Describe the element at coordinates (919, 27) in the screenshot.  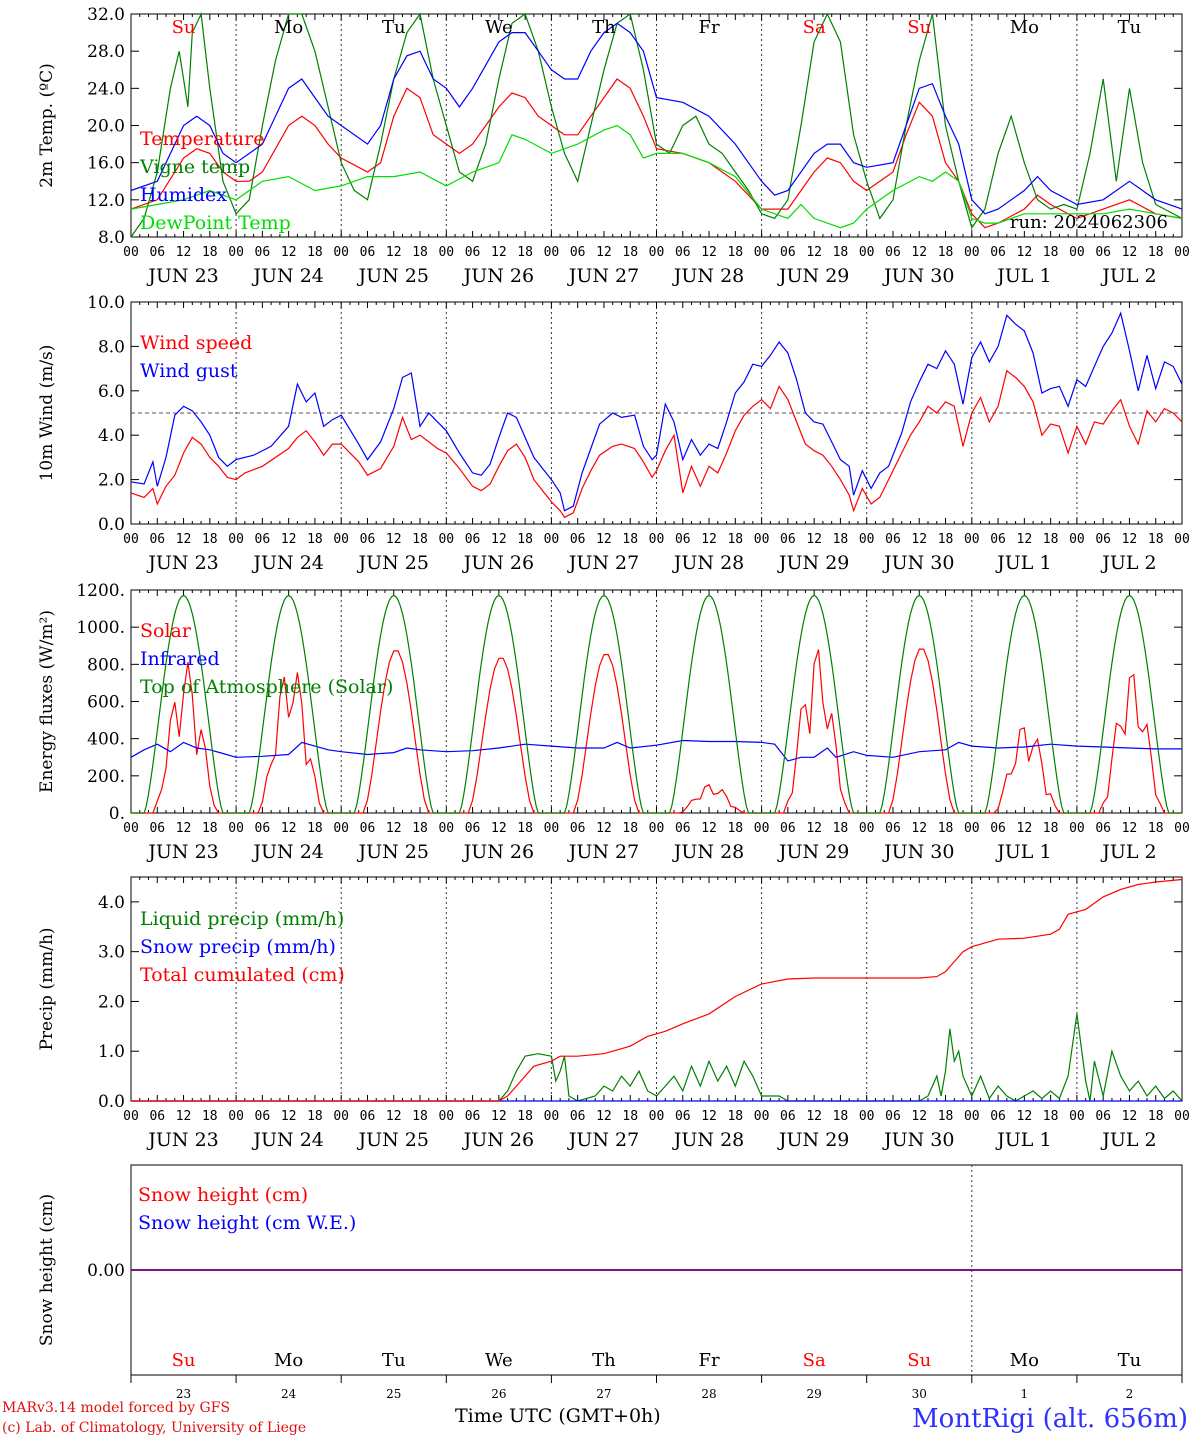
I see `day-label-top: Su` at that location.